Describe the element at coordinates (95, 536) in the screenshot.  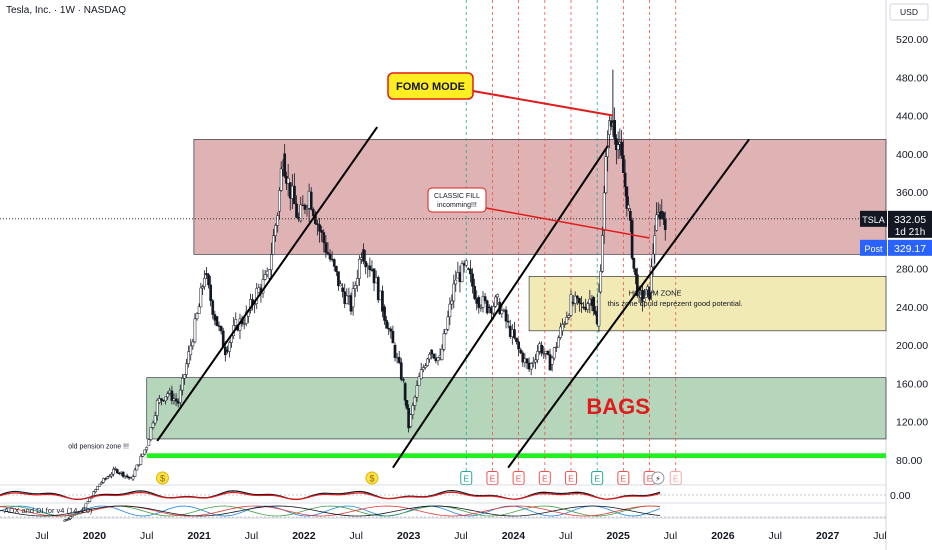
I see `time-tick-label: 2020` at that location.